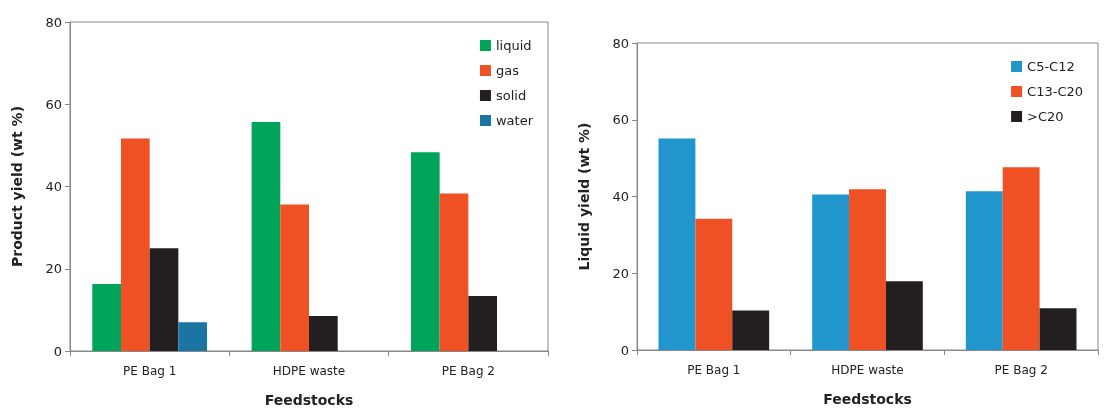  What do you see at coordinates (1051, 66) in the screenshot?
I see `legend-label: C5-C12` at bounding box center [1051, 66].